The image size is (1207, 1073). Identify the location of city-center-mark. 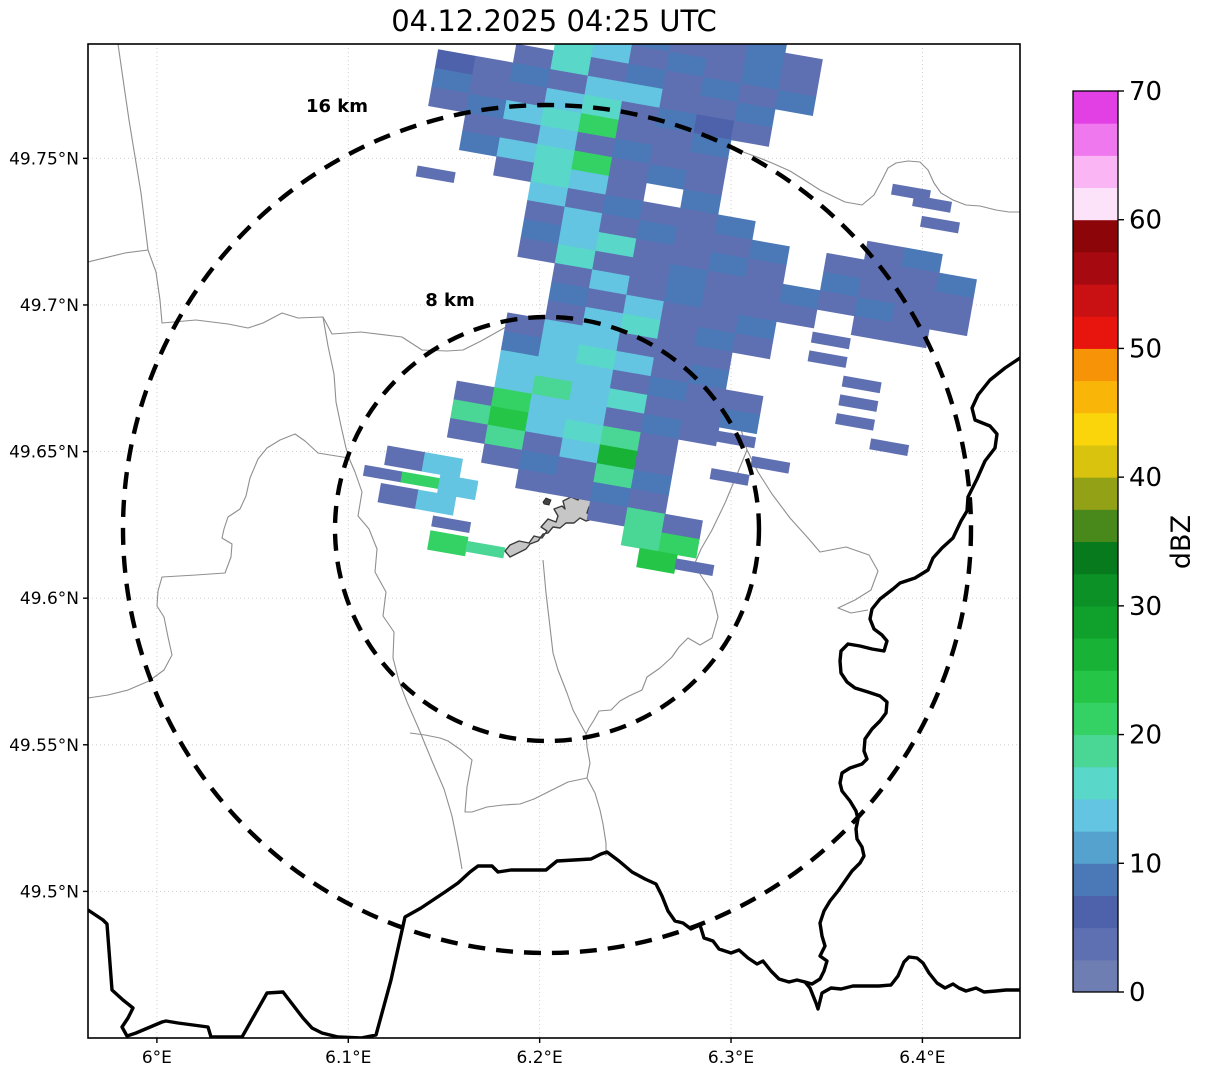
(547, 501).